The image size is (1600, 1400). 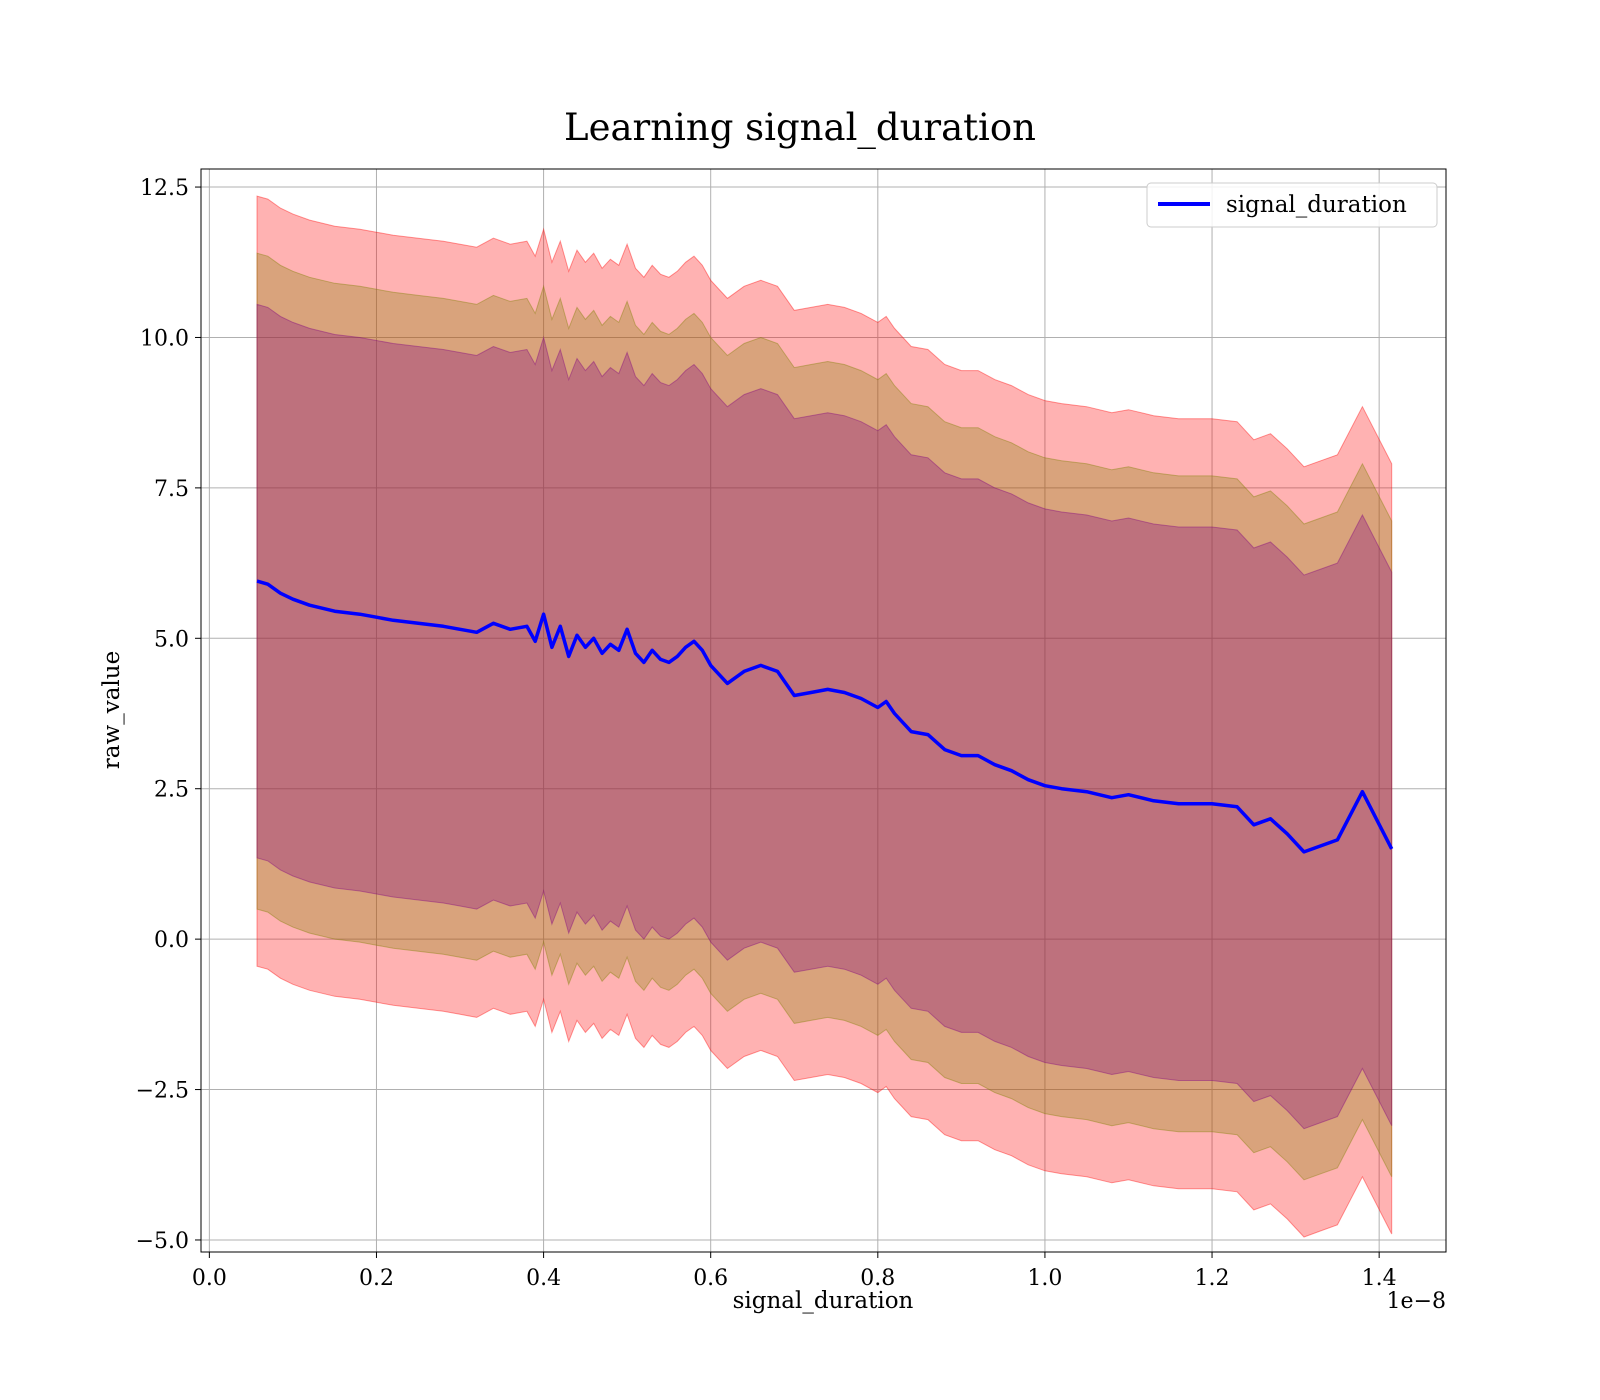 I want to click on y-axis-label: raw_value, so click(x=112, y=710).